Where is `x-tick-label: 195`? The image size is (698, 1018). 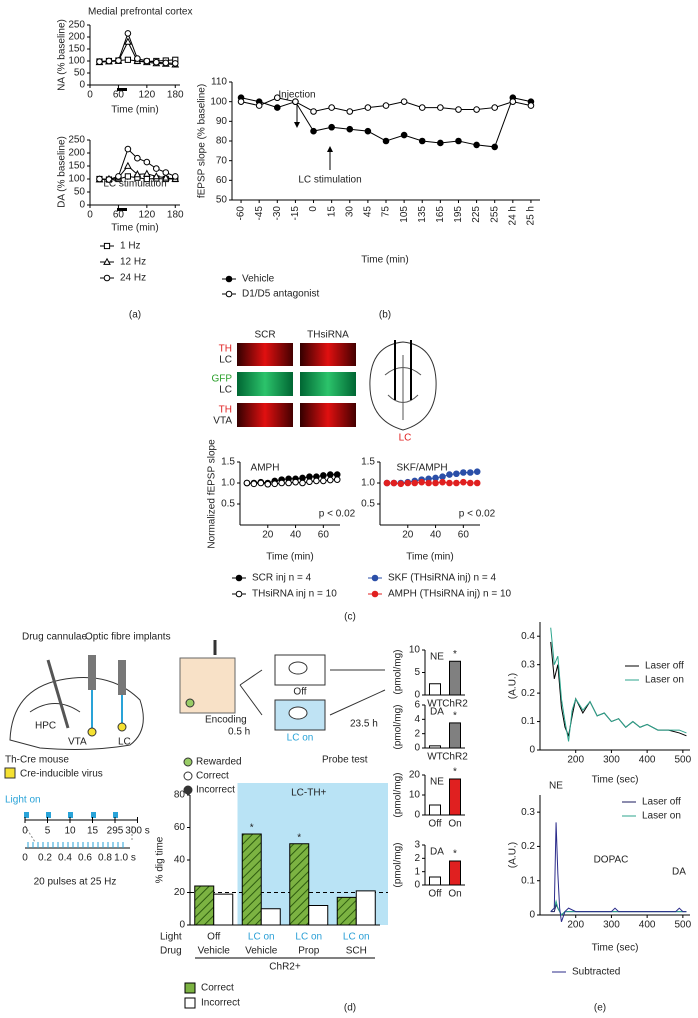
x-tick-label: 195 is located at coordinates (458, 214).